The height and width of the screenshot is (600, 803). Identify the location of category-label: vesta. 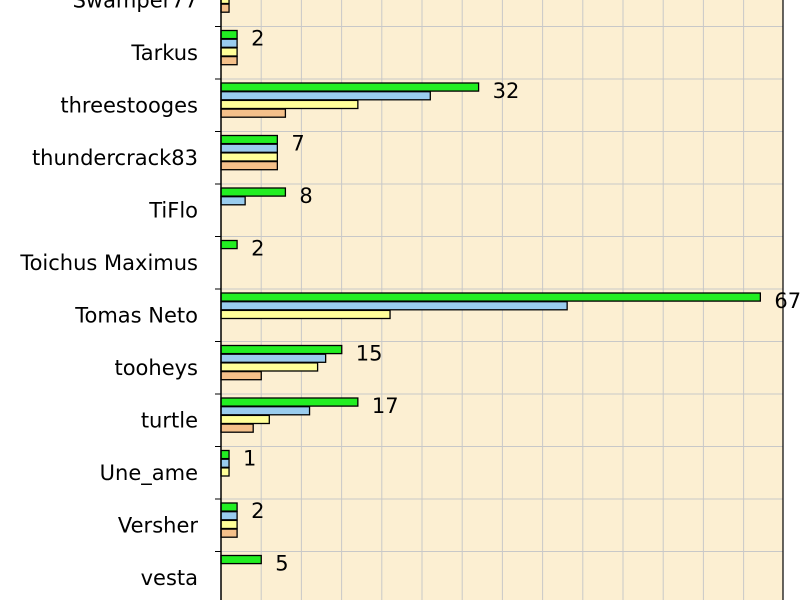
(169, 578).